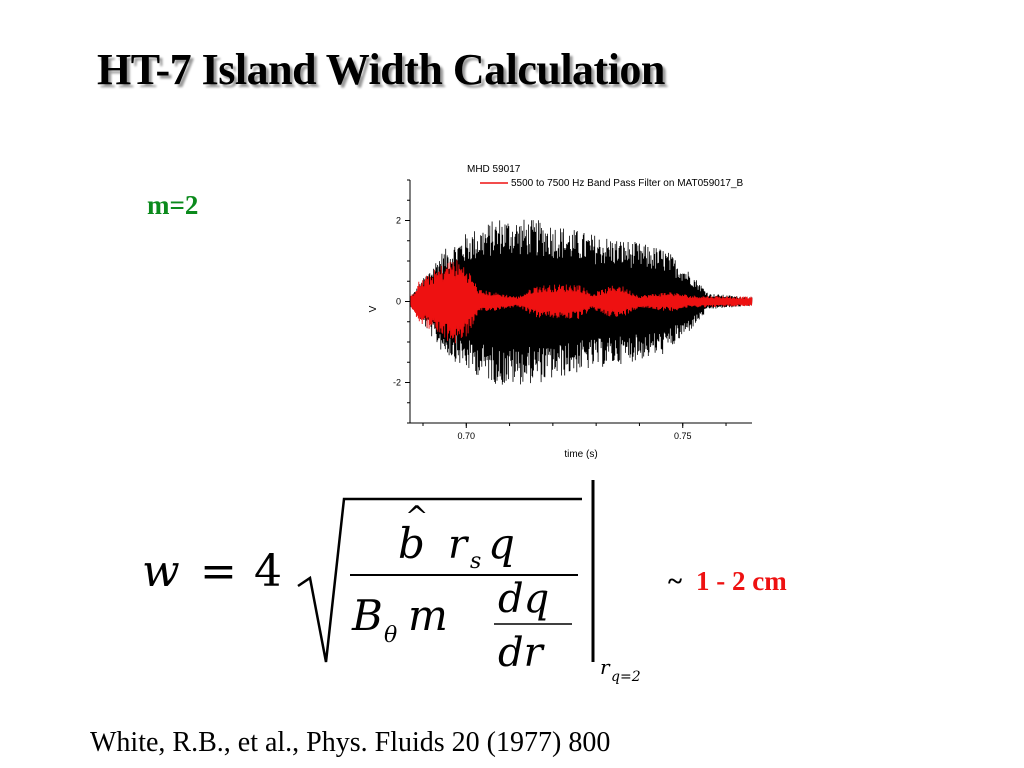 The width and height of the screenshot is (1024, 768). Describe the element at coordinates (605, 667) in the screenshot. I see `evaluation-r: r` at that location.